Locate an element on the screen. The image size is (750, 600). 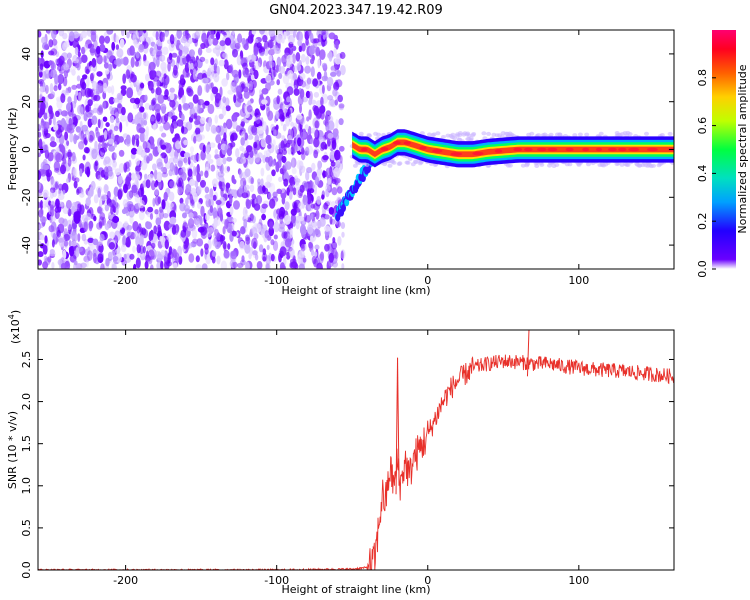
colorbar-axis: 0.0 0.2 0.4 0.6 0.8 is located at coordinates (706, 173).